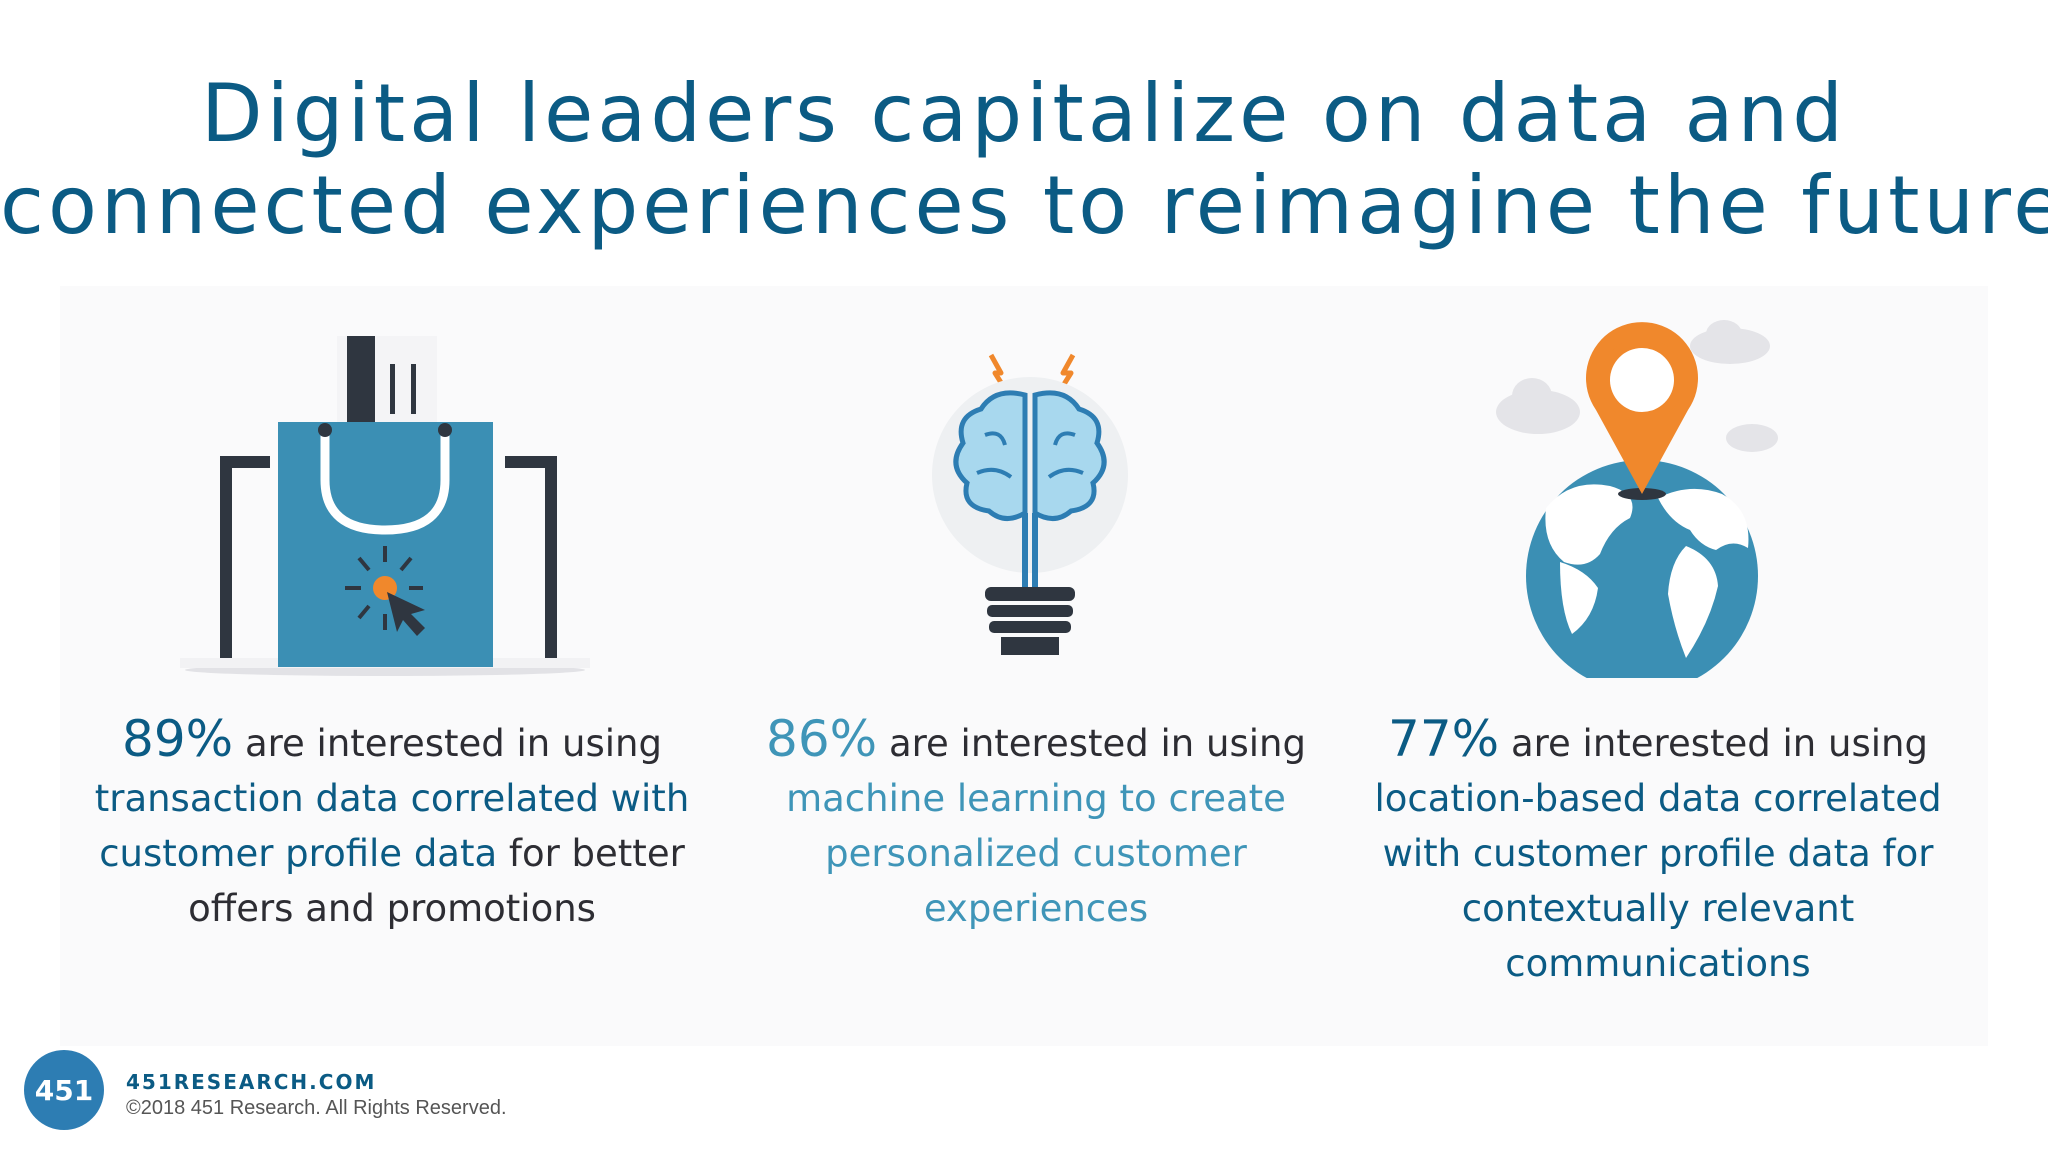 The height and width of the screenshot is (1152, 2048). I want to click on globe-location-pin-icon, so click(1637, 499).